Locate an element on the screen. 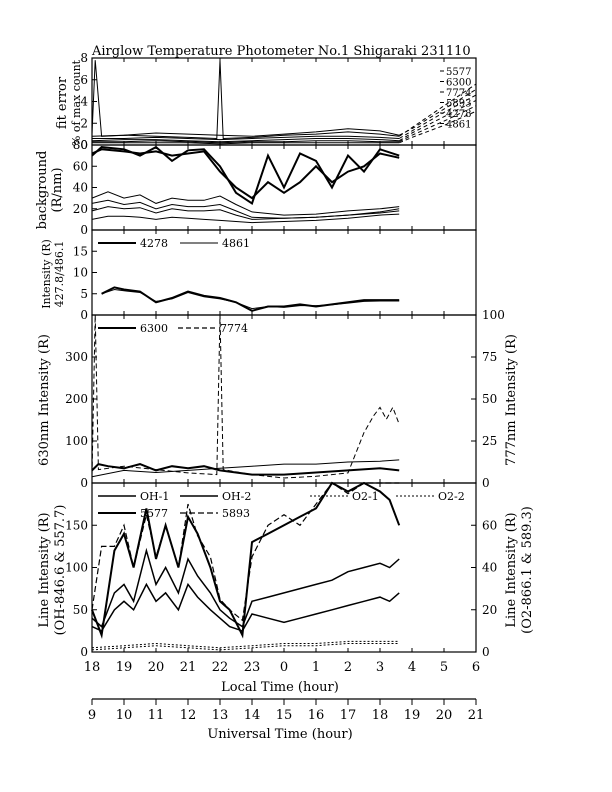 The width and height of the screenshot is (612, 792). p1-legend-7774: 7774 is located at coordinates (458, 93).